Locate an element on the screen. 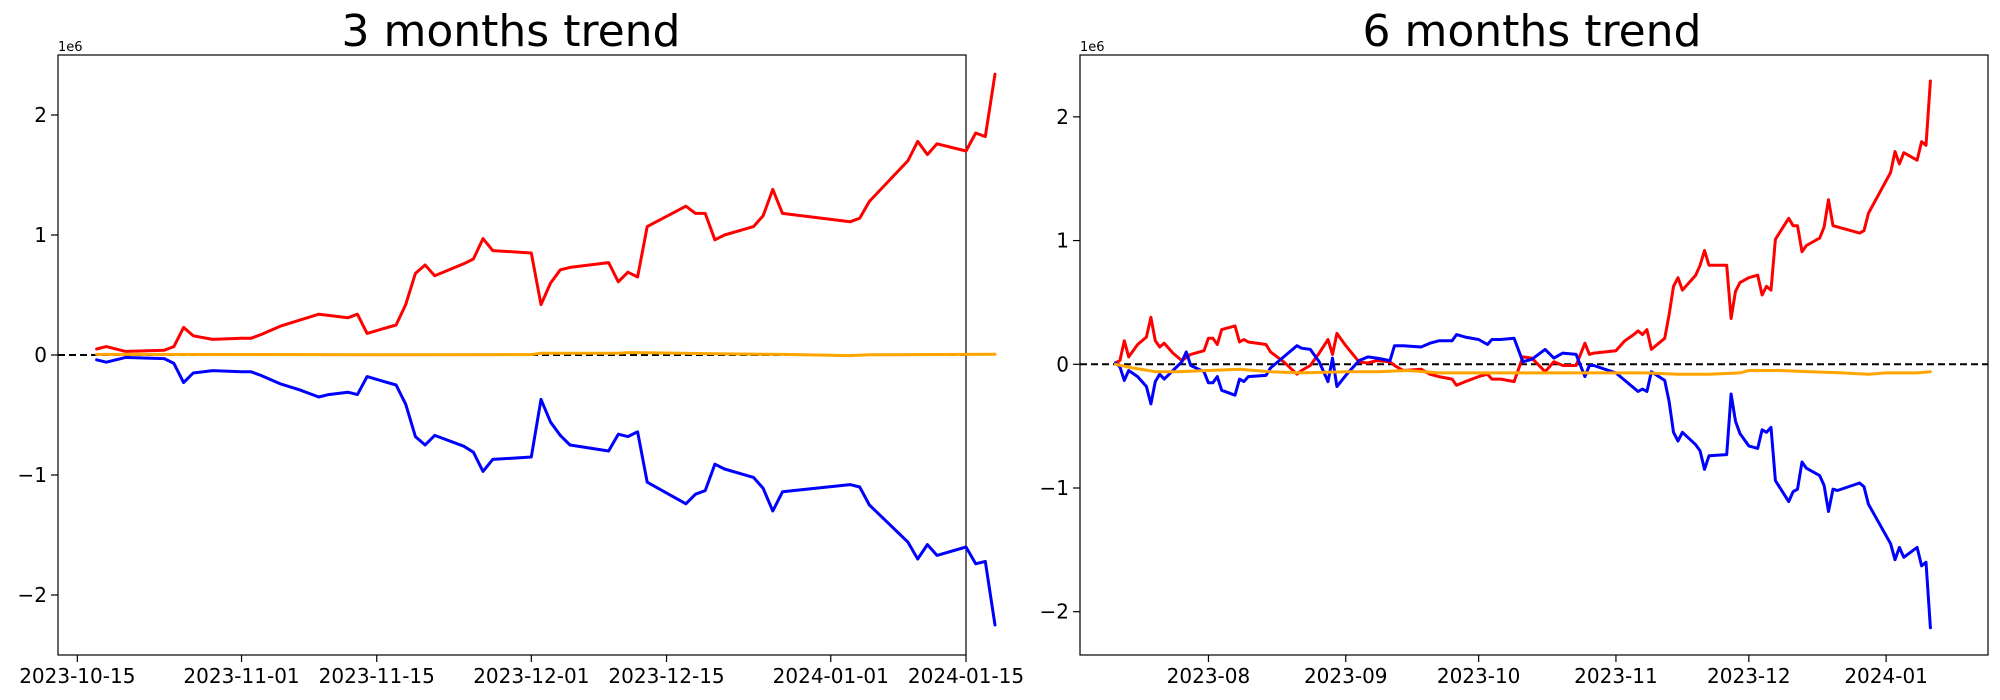  x-tick-label: 2023-12-15 is located at coordinates (666, 676).